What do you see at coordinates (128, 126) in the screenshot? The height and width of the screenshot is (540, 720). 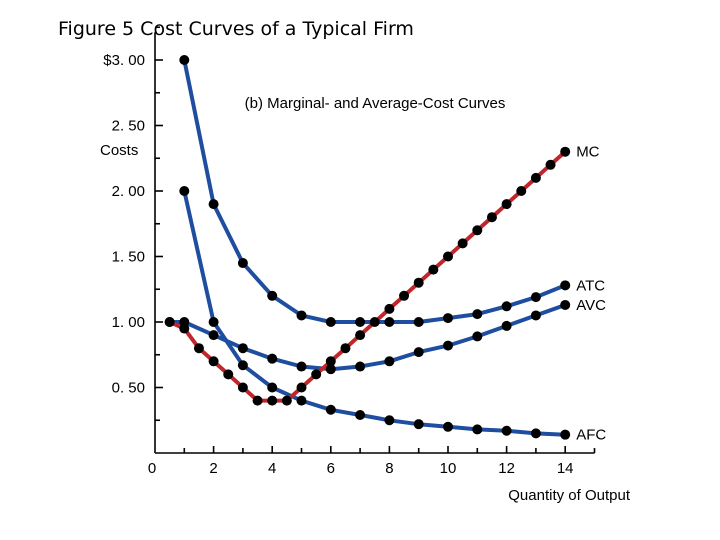 I see `y-tick-label: 2. 50` at bounding box center [128, 126].